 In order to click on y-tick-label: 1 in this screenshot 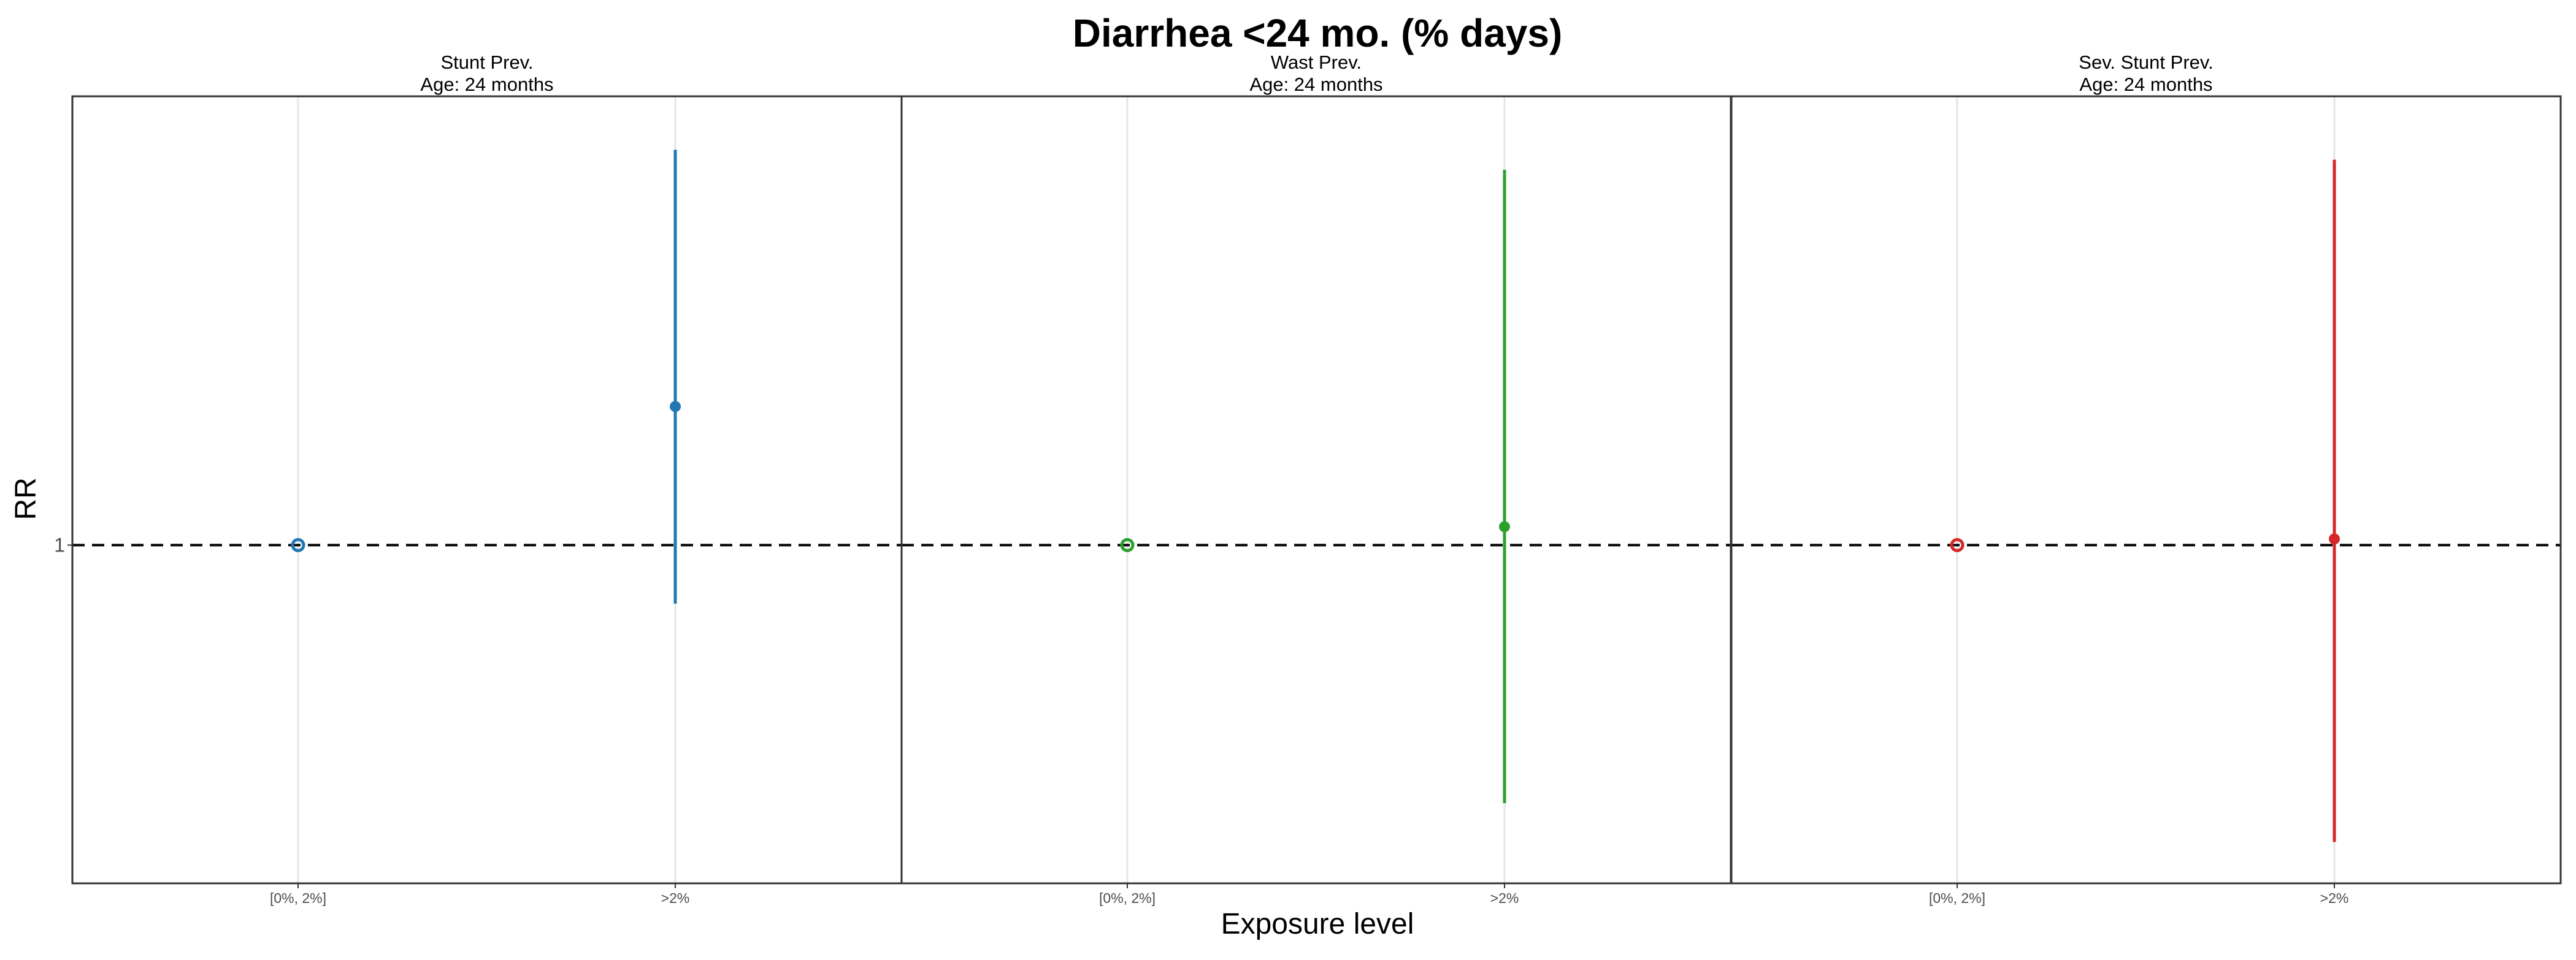, I will do `click(59, 545)`.